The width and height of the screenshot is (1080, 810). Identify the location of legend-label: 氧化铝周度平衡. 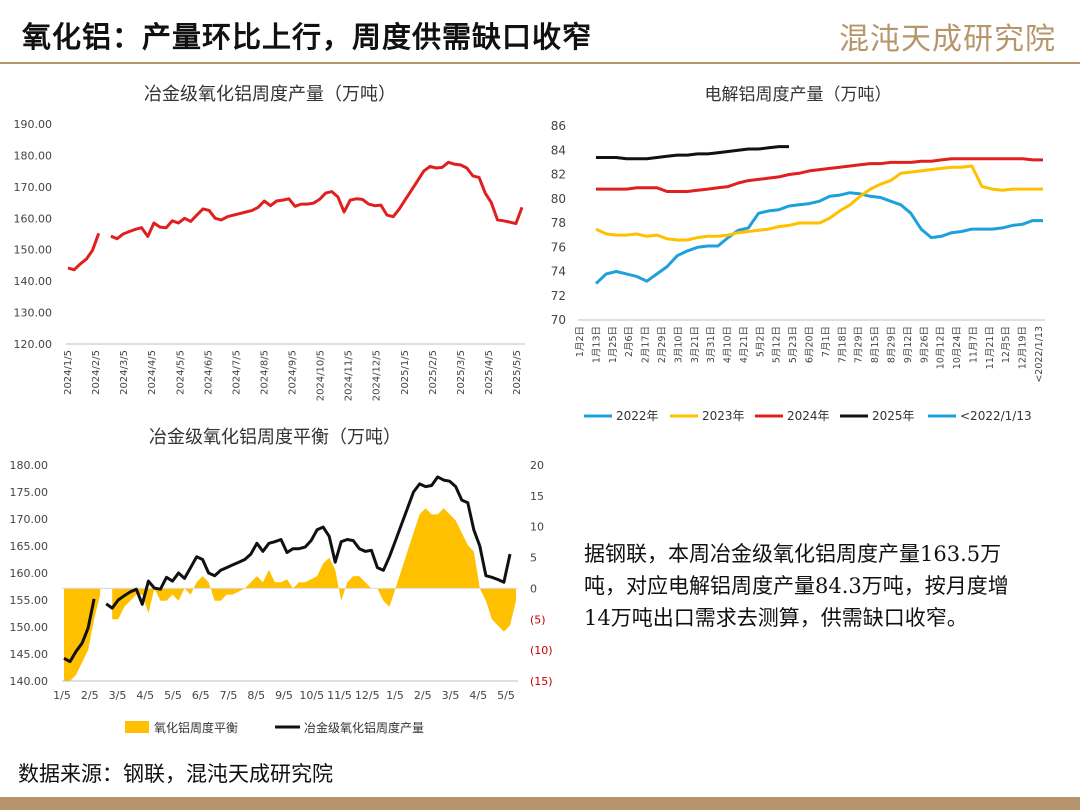
(196, 727).